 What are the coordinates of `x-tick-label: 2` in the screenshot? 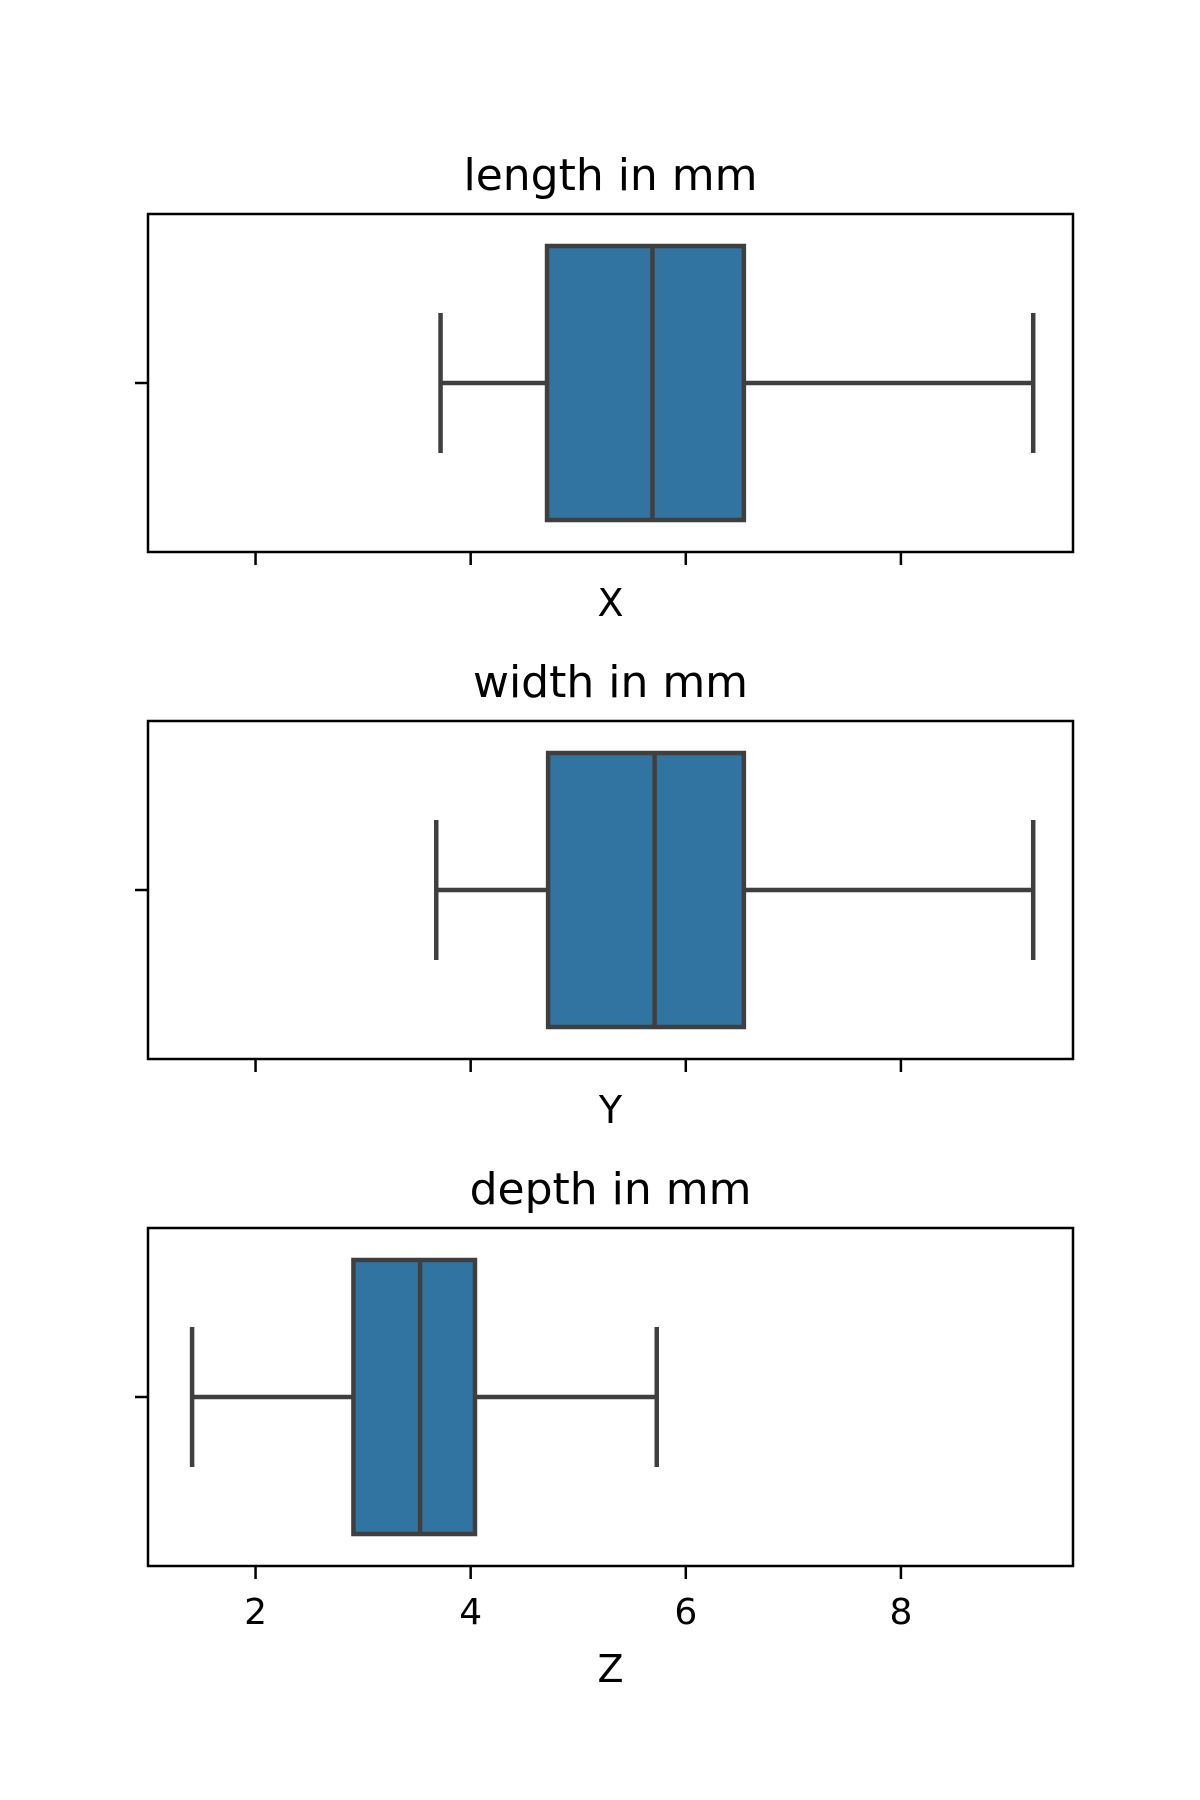 It's located at (255, 1612).